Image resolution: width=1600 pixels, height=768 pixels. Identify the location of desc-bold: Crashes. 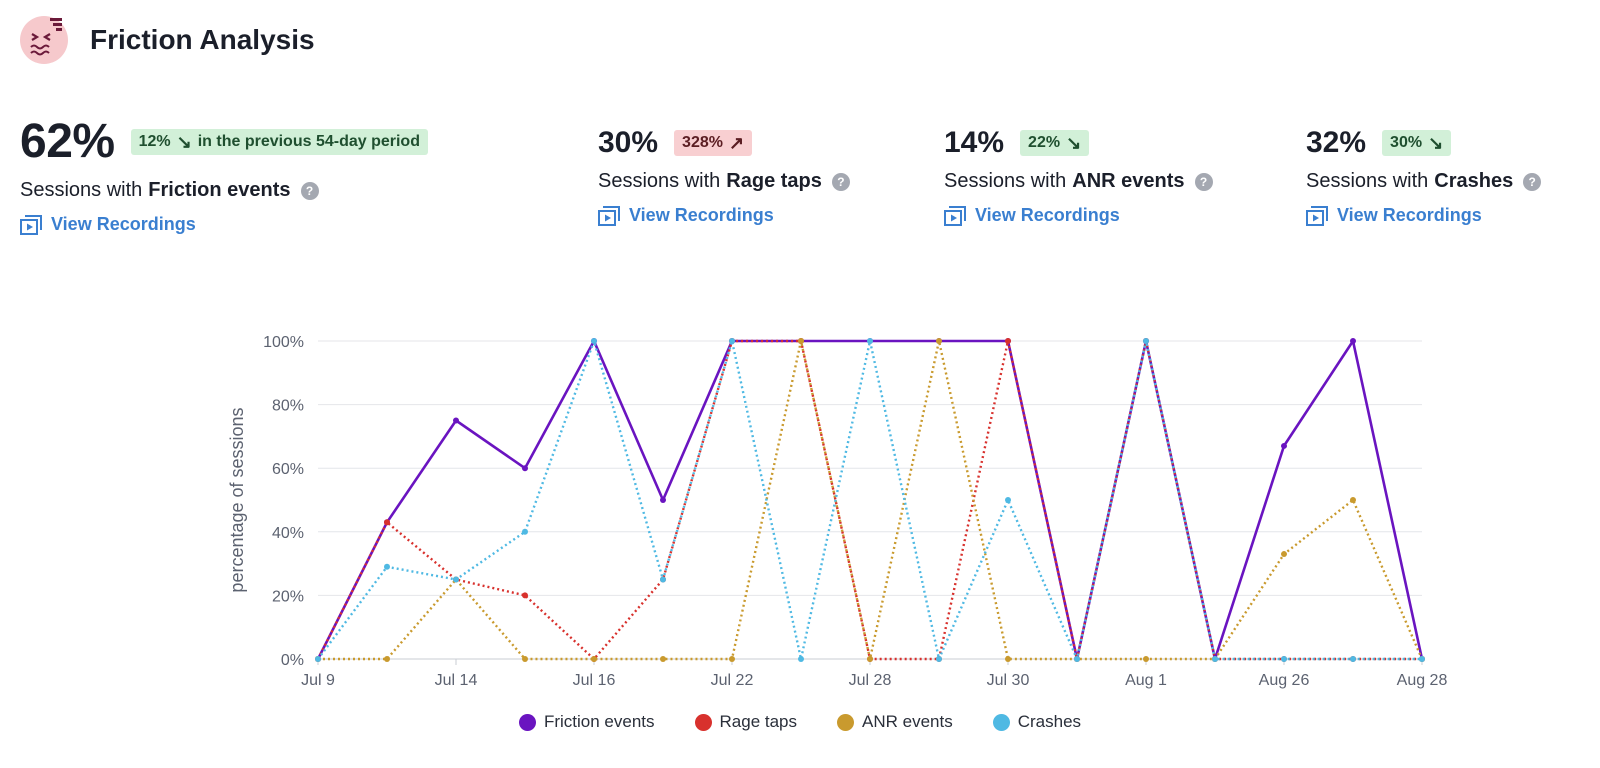
(1474, 181).